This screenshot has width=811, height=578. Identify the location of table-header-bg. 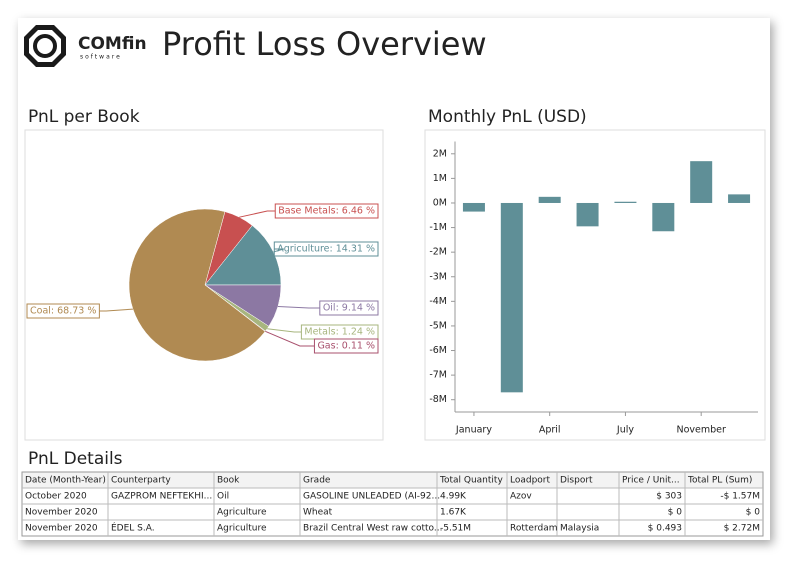
(392, 480).